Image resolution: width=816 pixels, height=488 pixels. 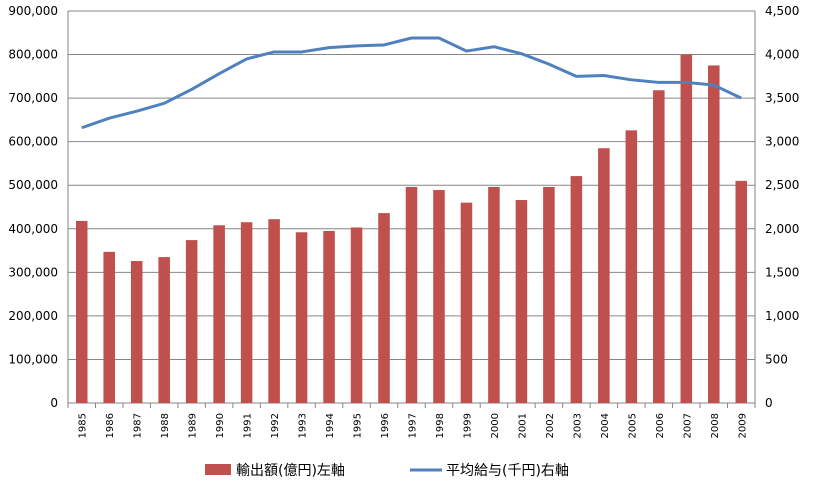 I want to click on x-tick-label: 1998, so click(x=440, y=425).